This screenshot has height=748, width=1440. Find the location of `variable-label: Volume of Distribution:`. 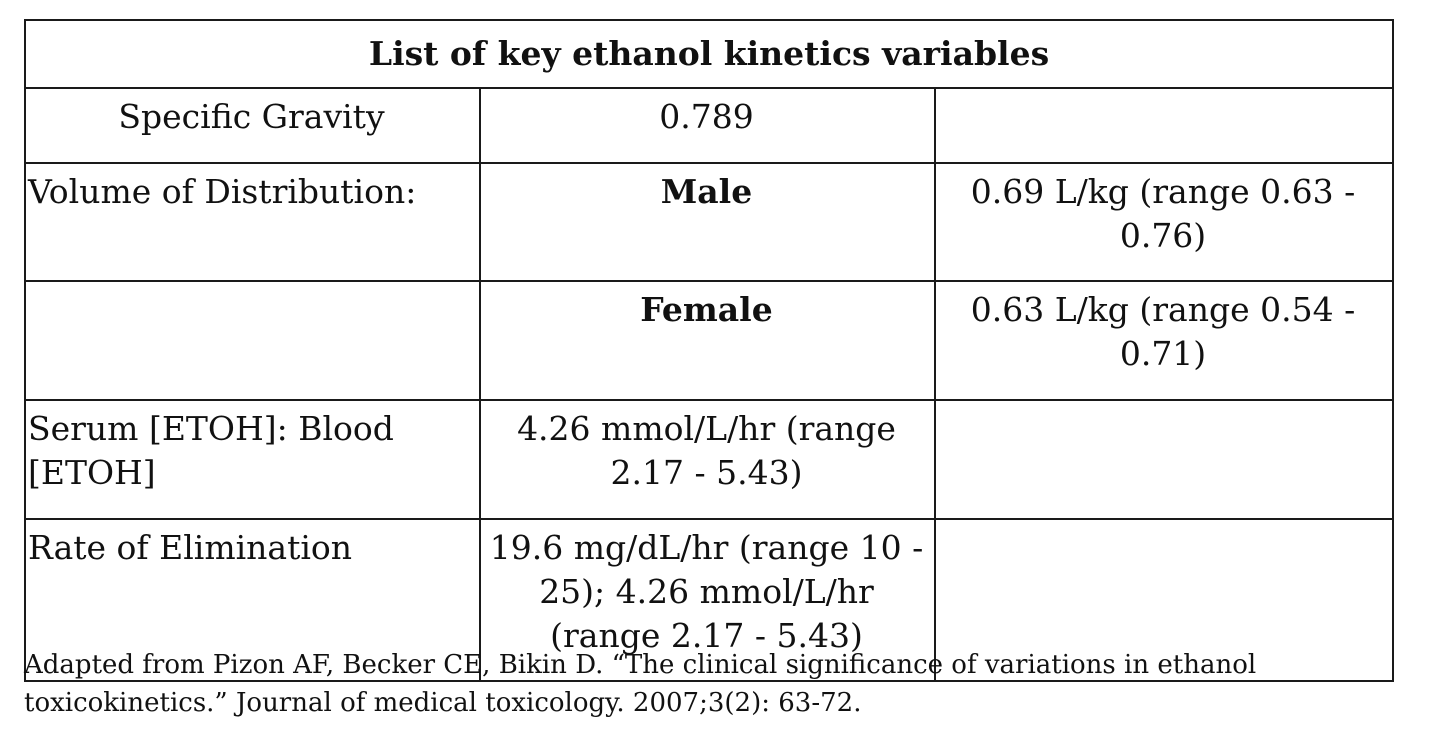

variable-label: Volume of Distribution: is located at coordinates (252, 222).